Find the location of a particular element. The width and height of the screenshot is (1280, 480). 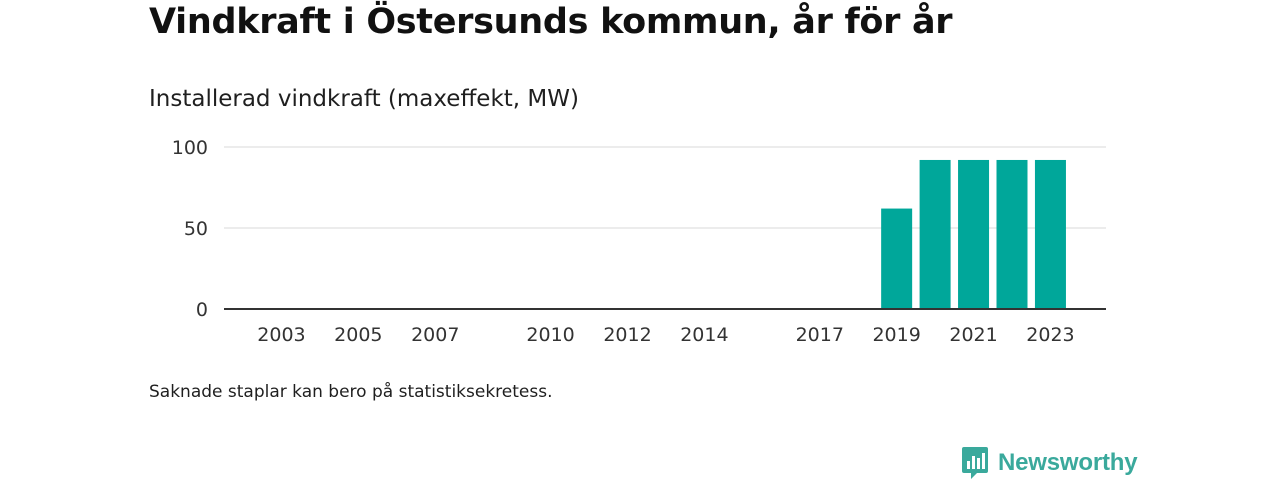

bar-2023 is located at coordinates (1050, 234).